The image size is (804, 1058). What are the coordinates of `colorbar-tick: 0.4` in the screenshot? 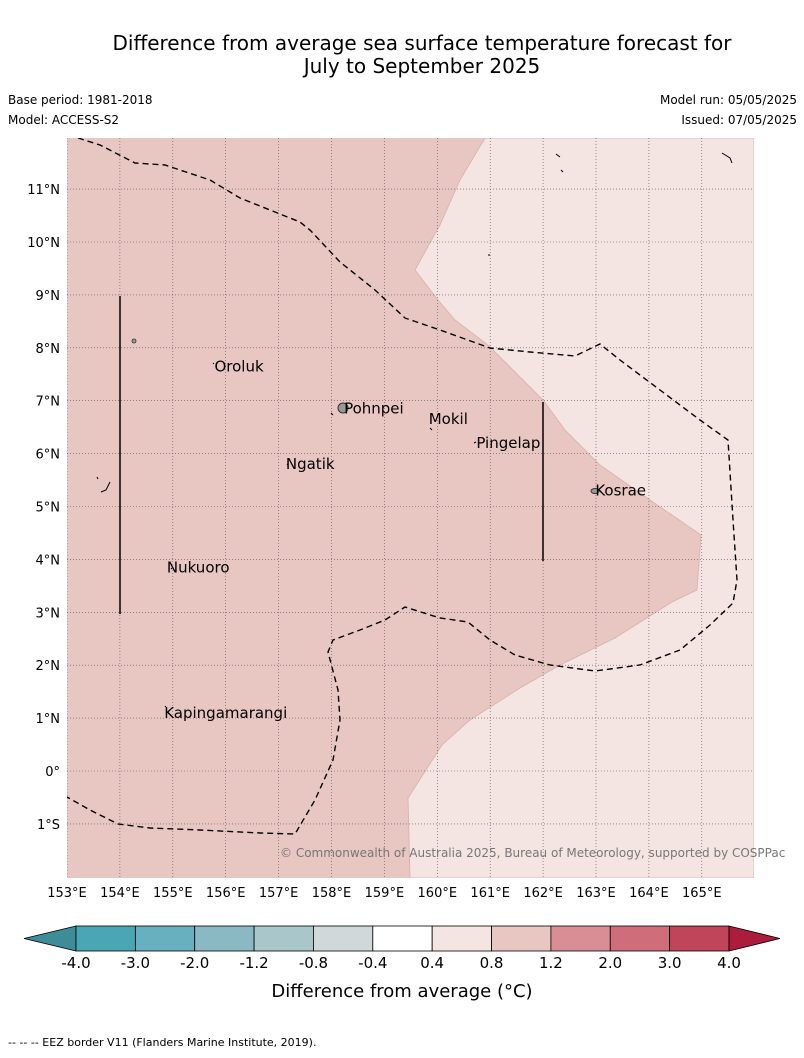 It's located at (432, 963).